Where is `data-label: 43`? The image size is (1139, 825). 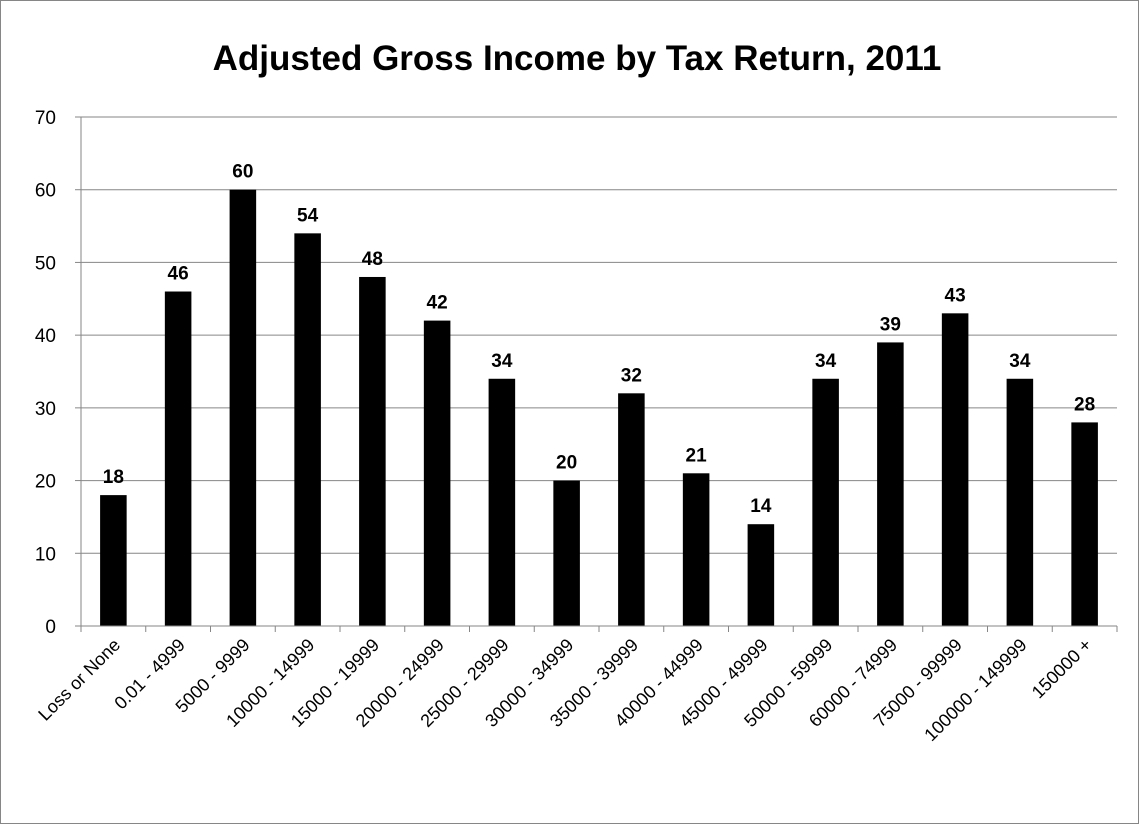
data-label: 43 is located at coordinates (955, 295).